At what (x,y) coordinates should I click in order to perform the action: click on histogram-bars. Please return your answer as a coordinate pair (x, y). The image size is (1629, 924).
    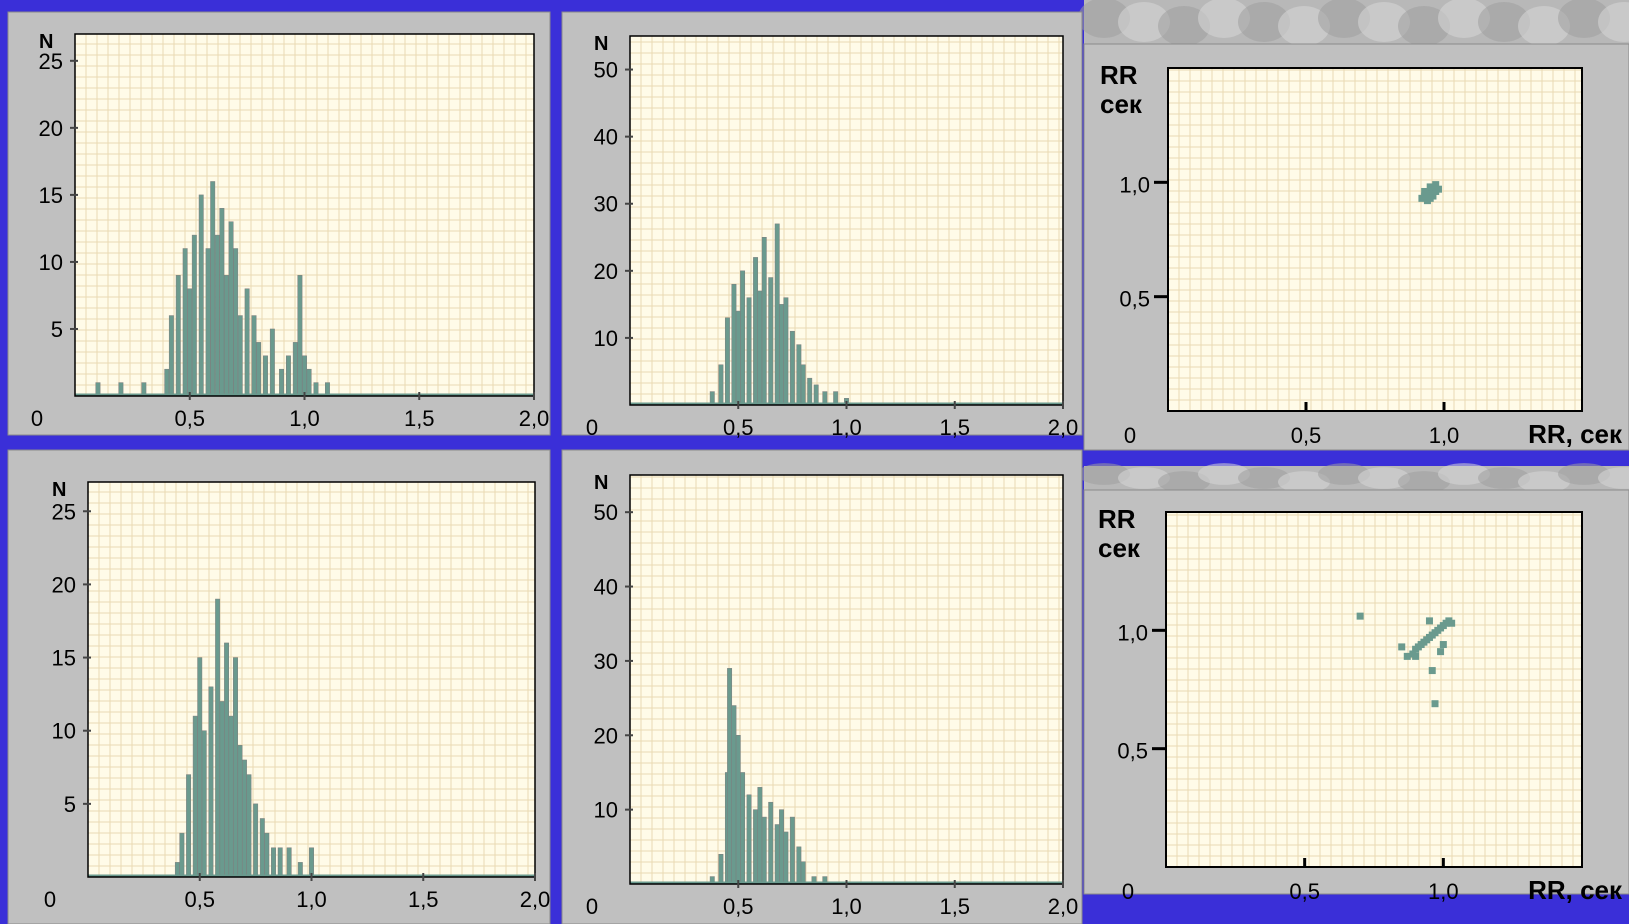
    Looking at the image, I should click on (779, 314).